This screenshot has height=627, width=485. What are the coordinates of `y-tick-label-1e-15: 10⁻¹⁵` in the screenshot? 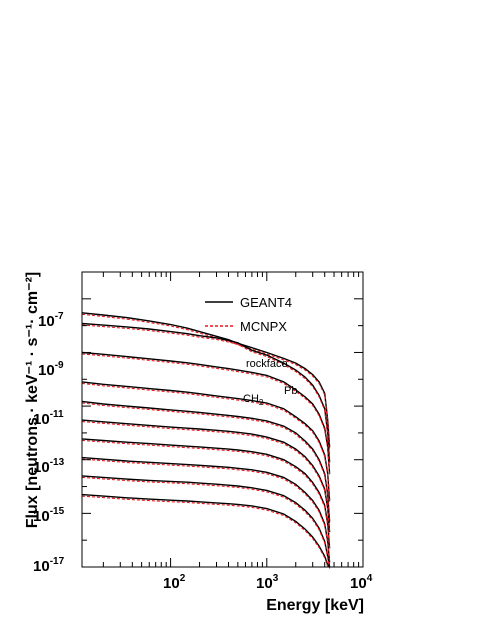 It's located at (49, 515).